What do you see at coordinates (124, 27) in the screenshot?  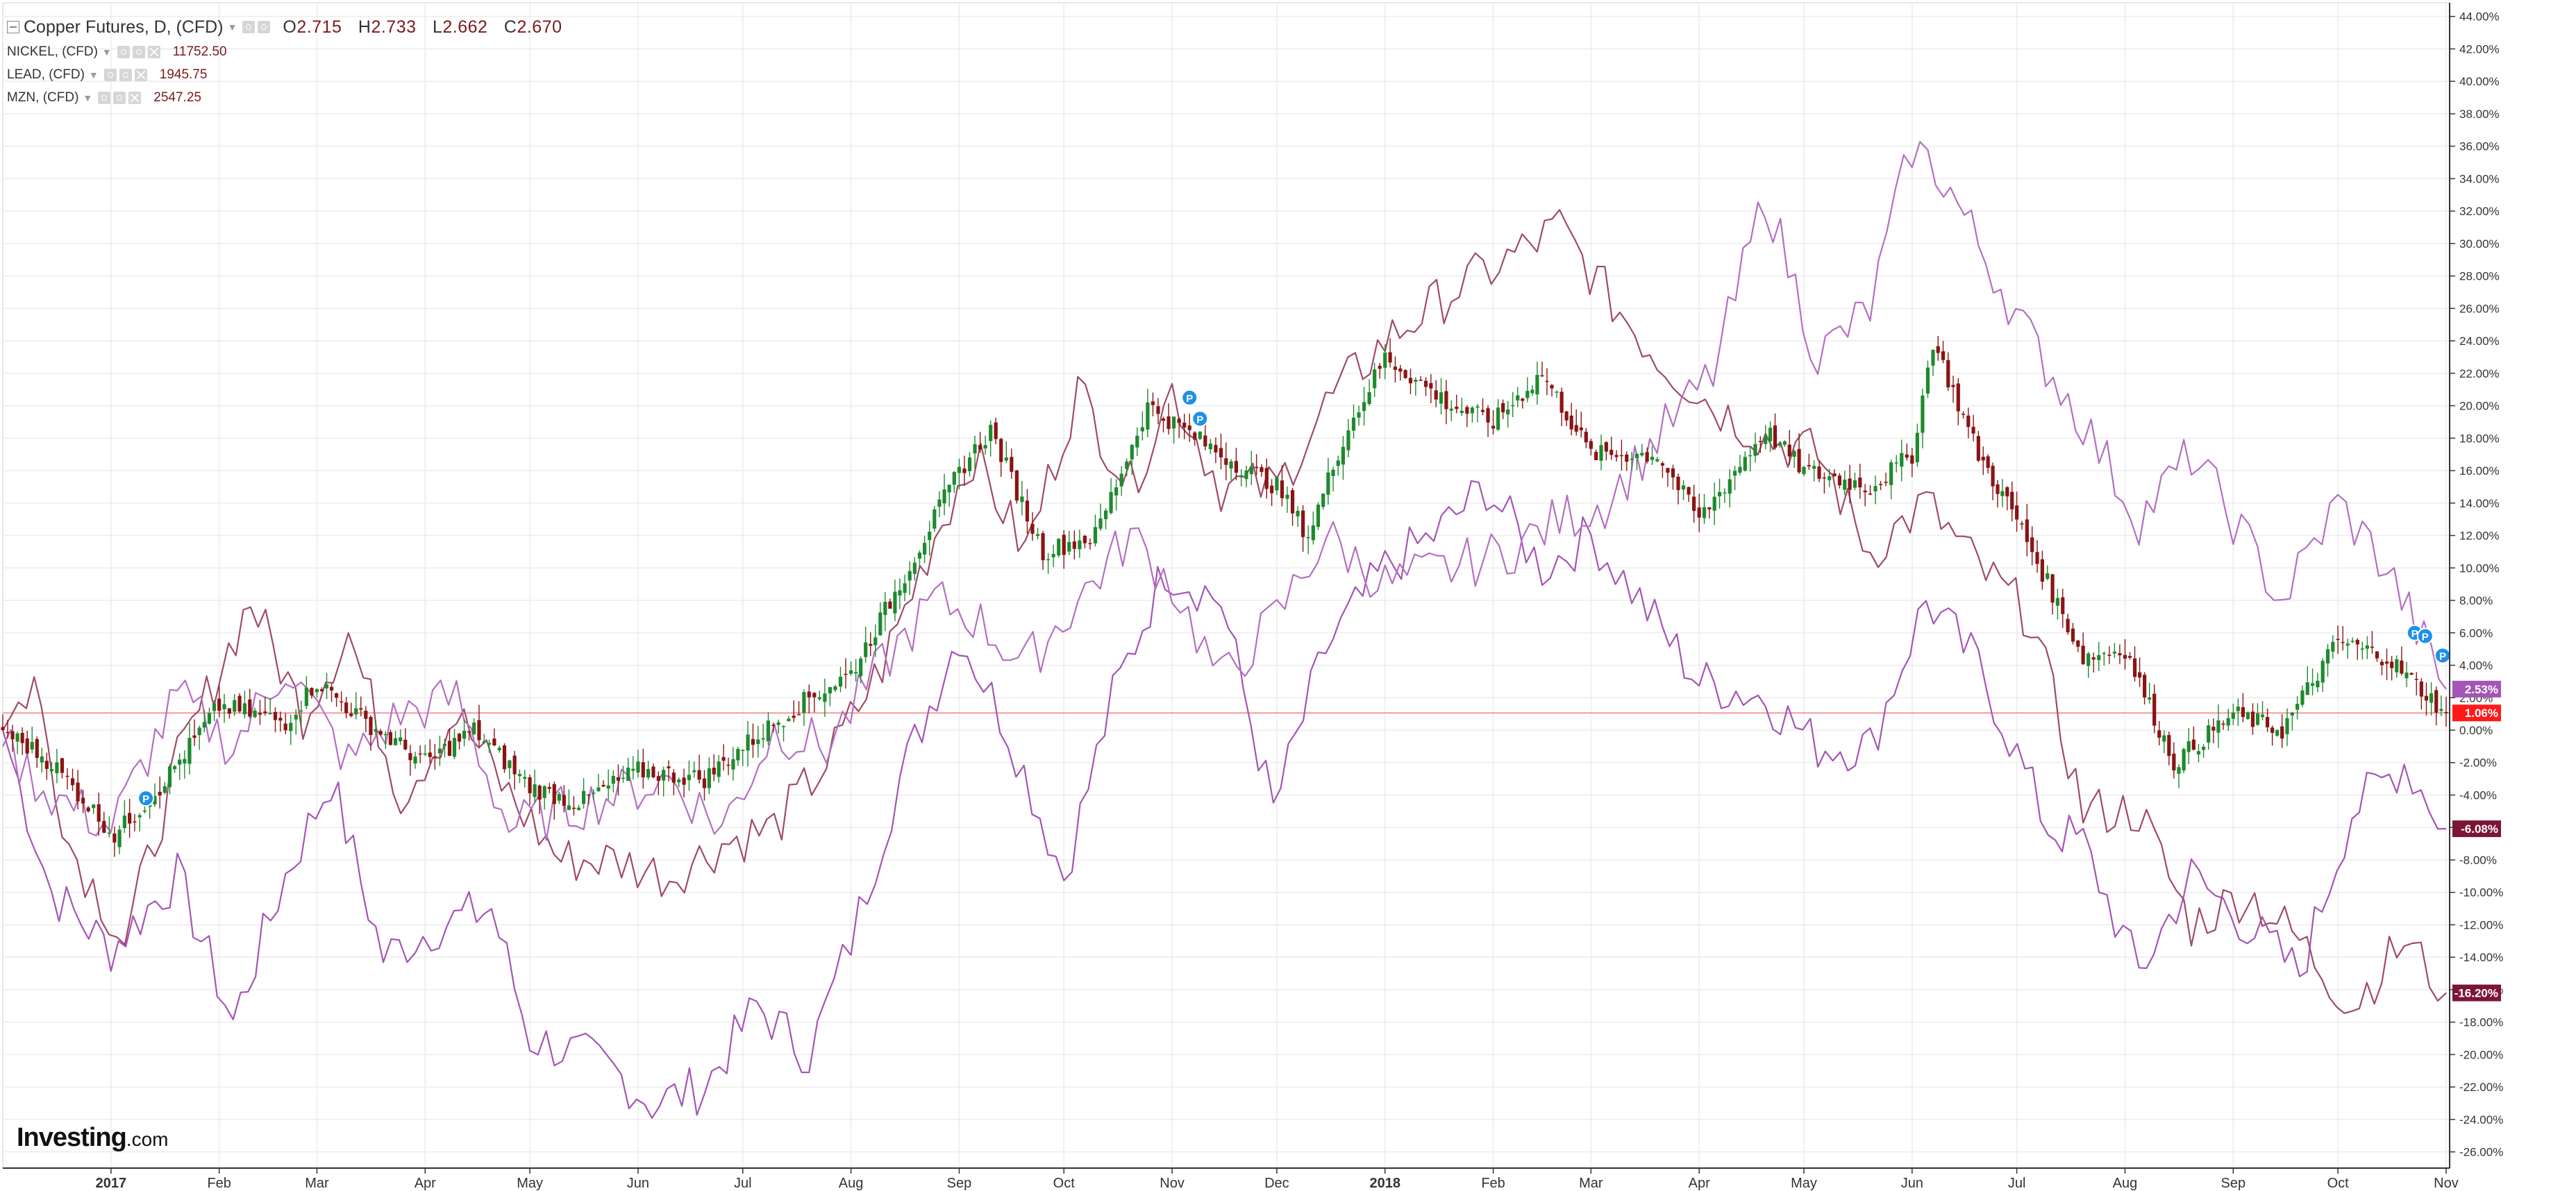 I see `main-symbol: Copper Futures, D, (CFD)` at bounding box center [124, 27].